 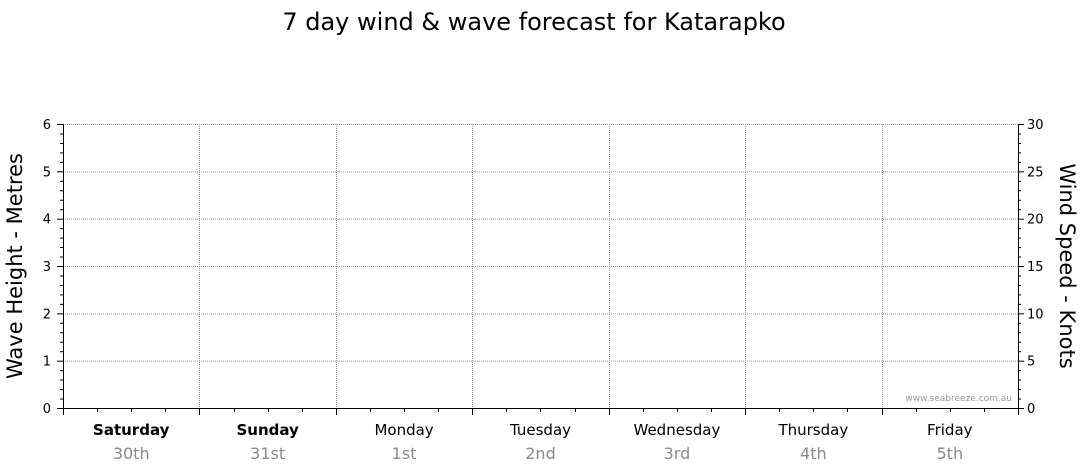 What do you see at coordinates (47, 314) in the screenshot?
I see `left-tick-label: 2` at bounding box center [47, 314].